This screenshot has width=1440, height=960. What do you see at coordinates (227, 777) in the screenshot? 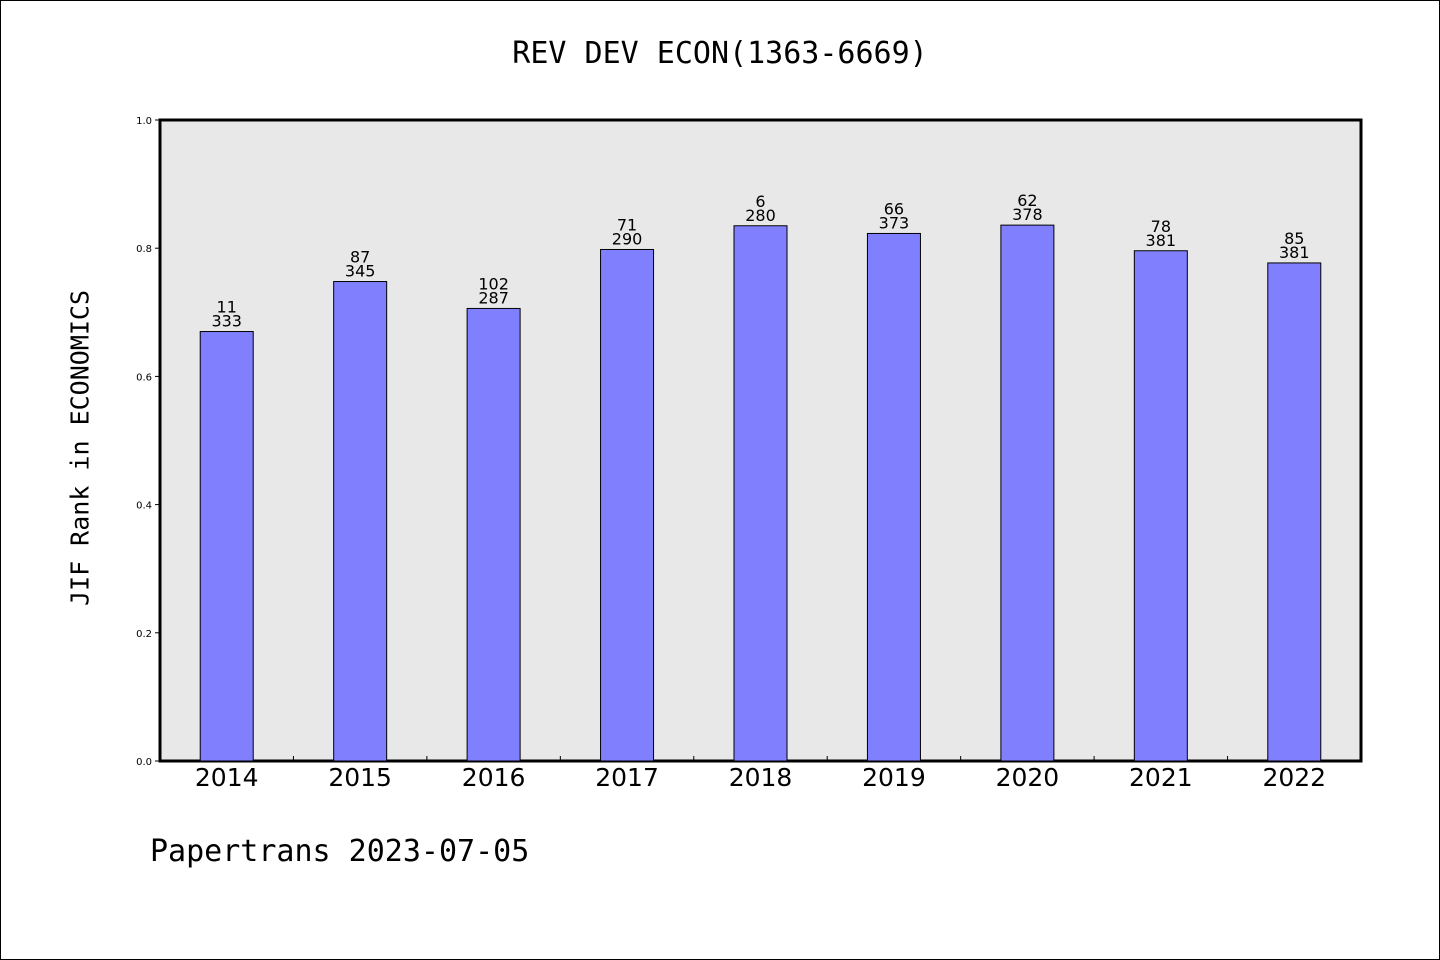
I see `x-tick-label: 2014` at bounding box center [227, 777].